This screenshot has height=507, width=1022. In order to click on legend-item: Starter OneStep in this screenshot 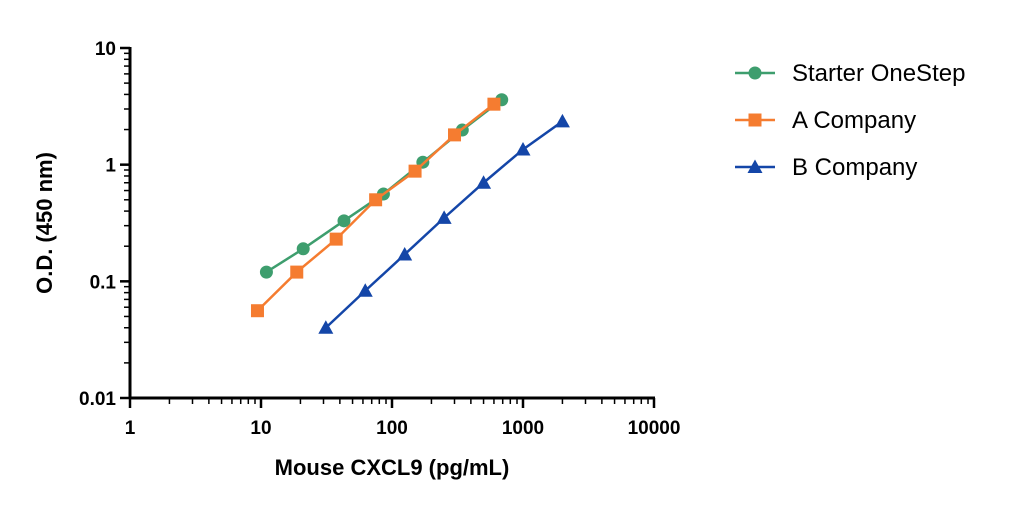, I will do `click(850, 73)`.